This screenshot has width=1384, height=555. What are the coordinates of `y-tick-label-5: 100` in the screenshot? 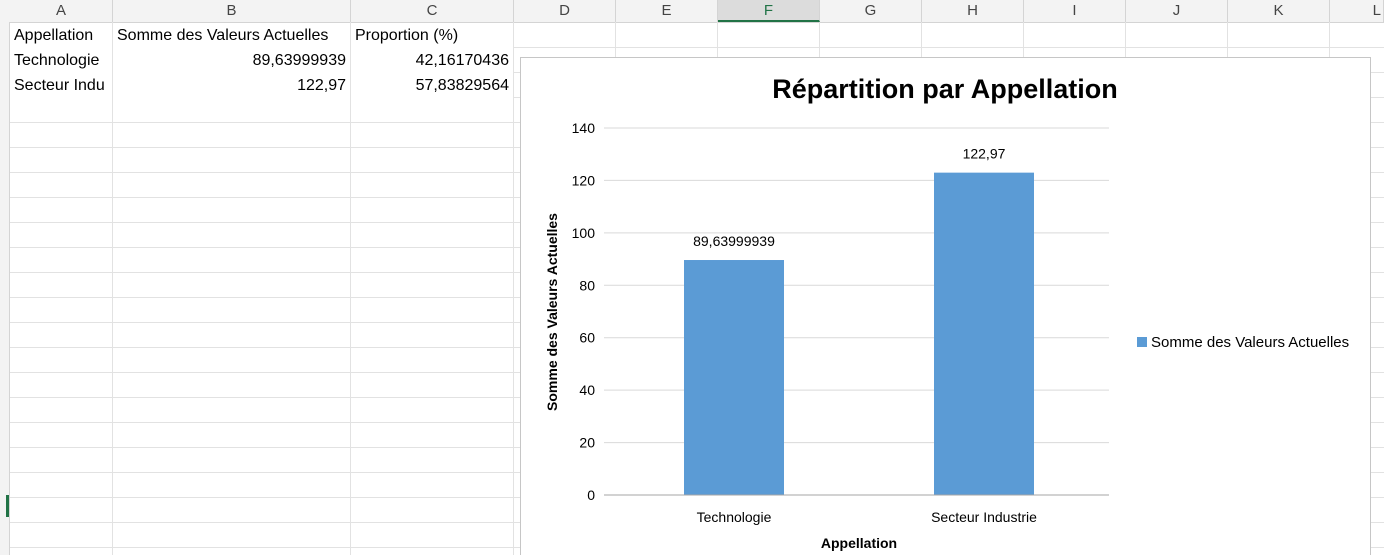 It's located at (584, 233).